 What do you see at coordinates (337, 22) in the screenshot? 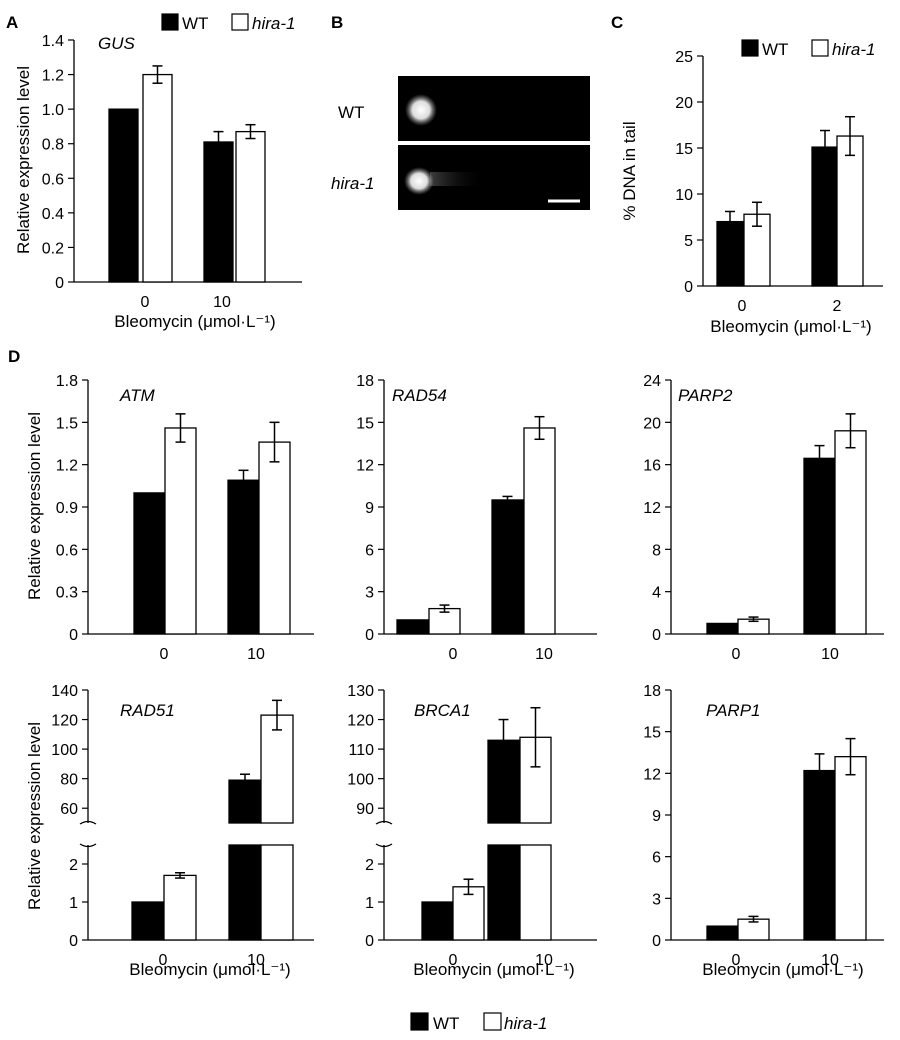
I see `panel-label-b: B` at bounding box center [337, 22].